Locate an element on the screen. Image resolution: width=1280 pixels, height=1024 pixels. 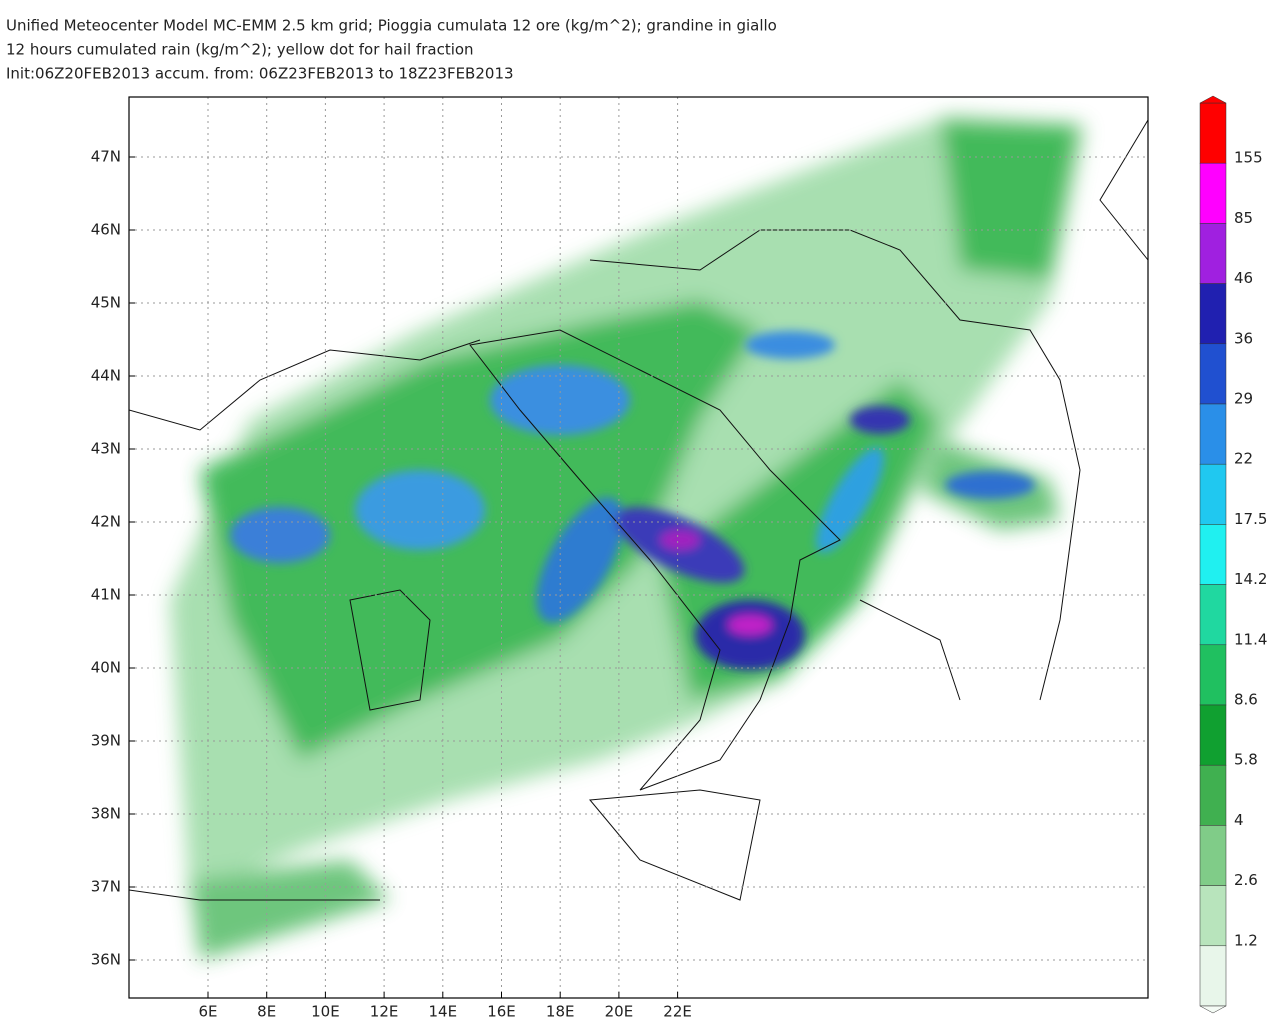
colorbar-label: 11.4 is located at coordinates (1250, 639).